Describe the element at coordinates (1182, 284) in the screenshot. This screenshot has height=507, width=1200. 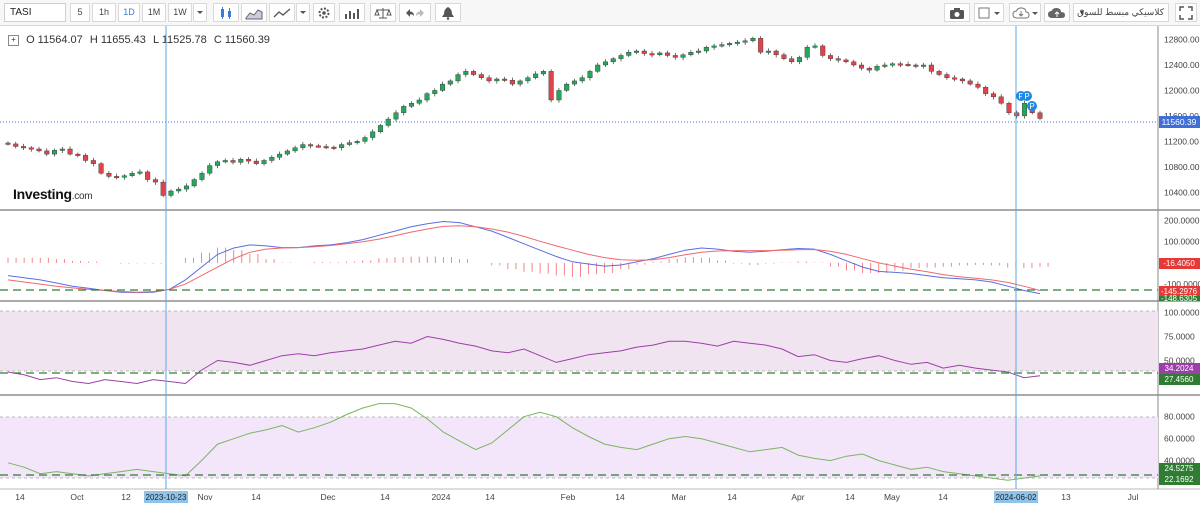
I see `macd-tick-label: -100.0000` at that location.